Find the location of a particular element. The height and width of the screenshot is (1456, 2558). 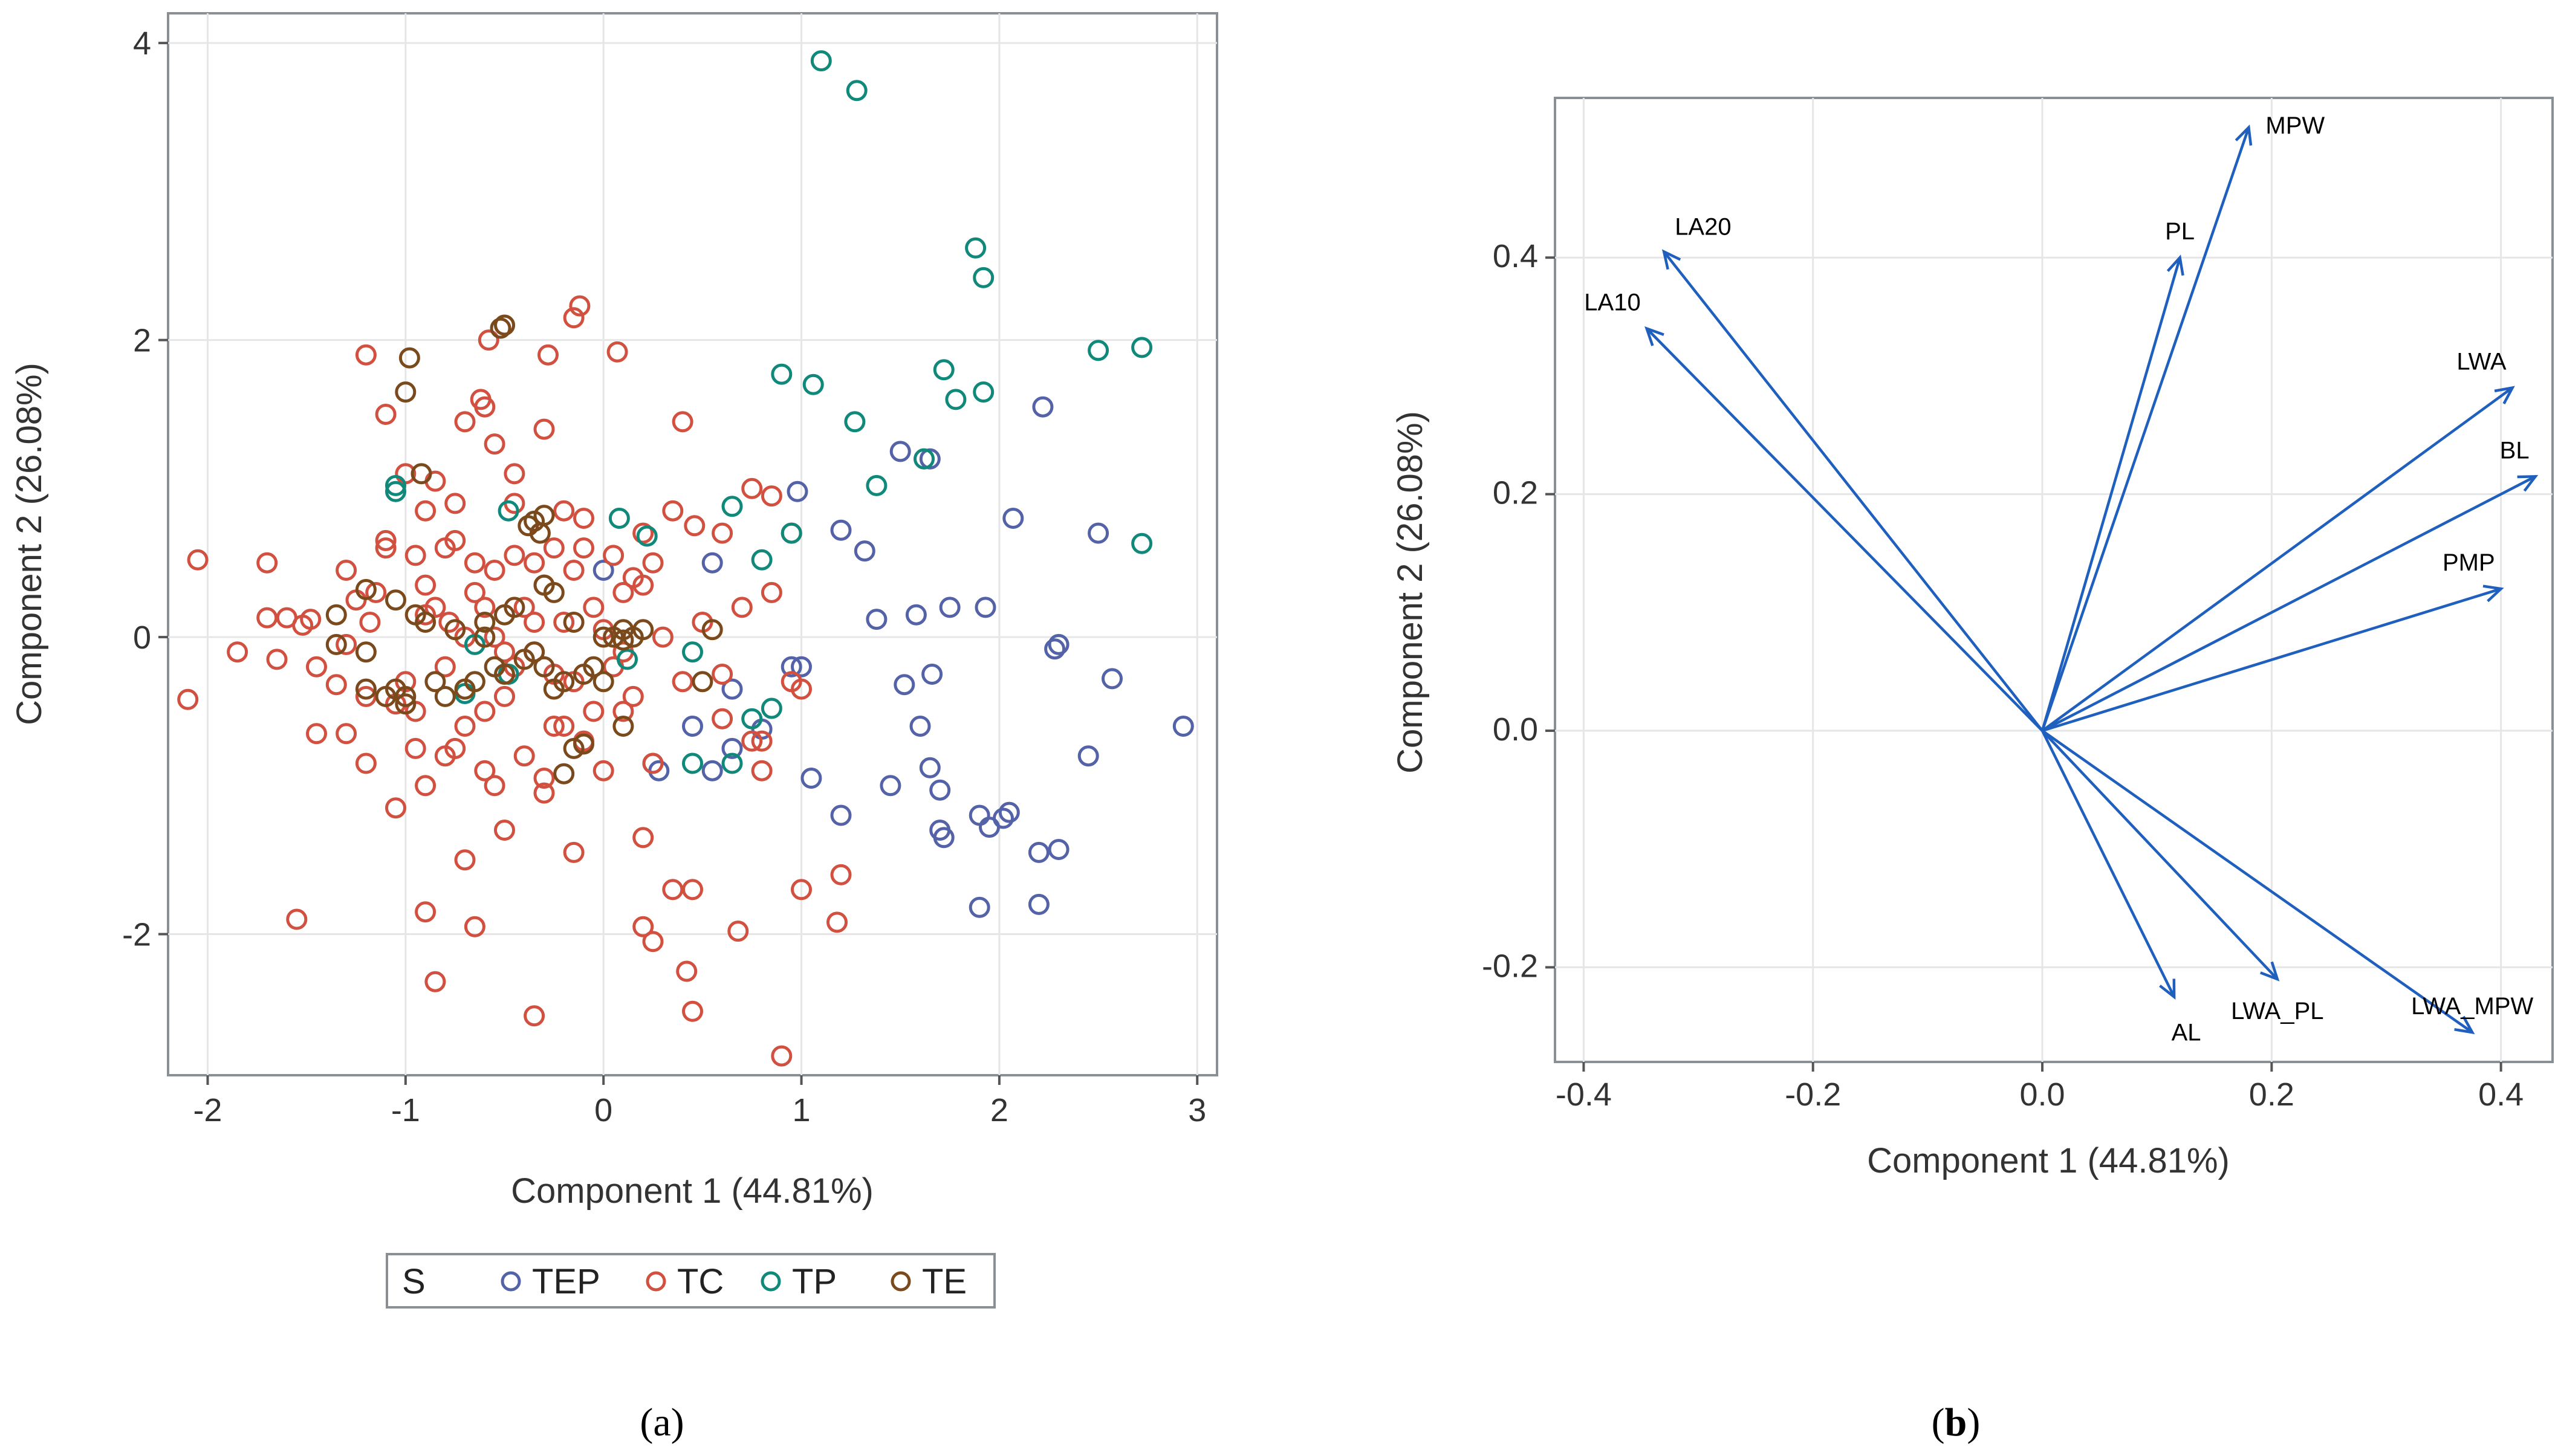

legend-label-tep: TEP is located at coordinates (566, 1281).